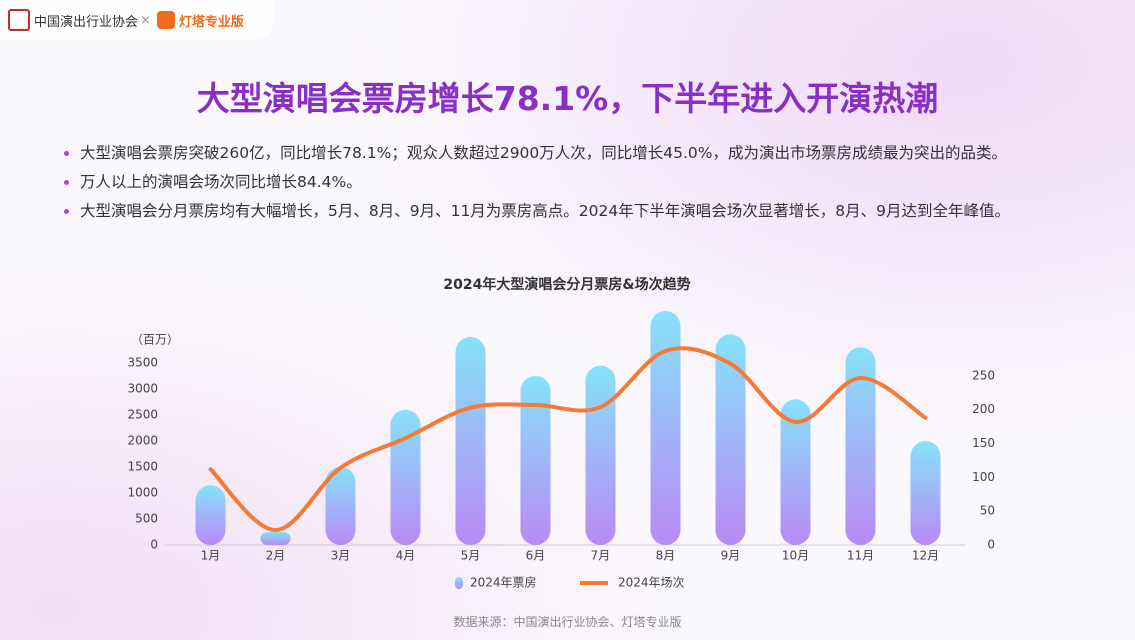 The image size is (1135, 640). What do you see at coordinates (983, 477) in the screenshot?
I see `y2-tick-label: 100` at bounding box center [983, 477].